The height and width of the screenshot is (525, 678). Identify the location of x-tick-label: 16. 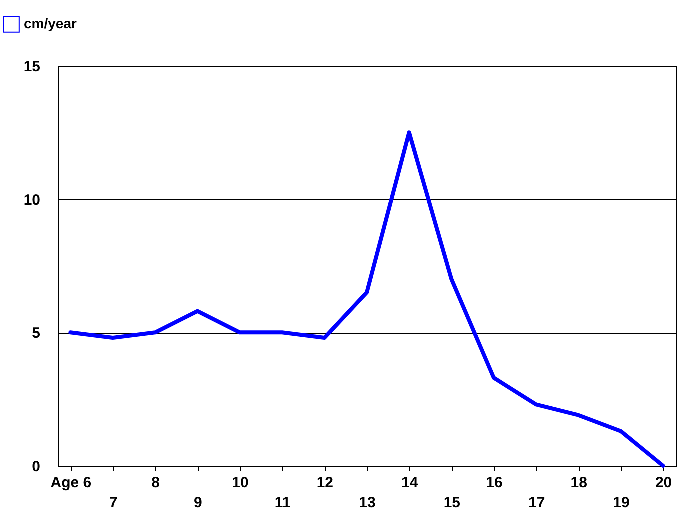
(494, 483).